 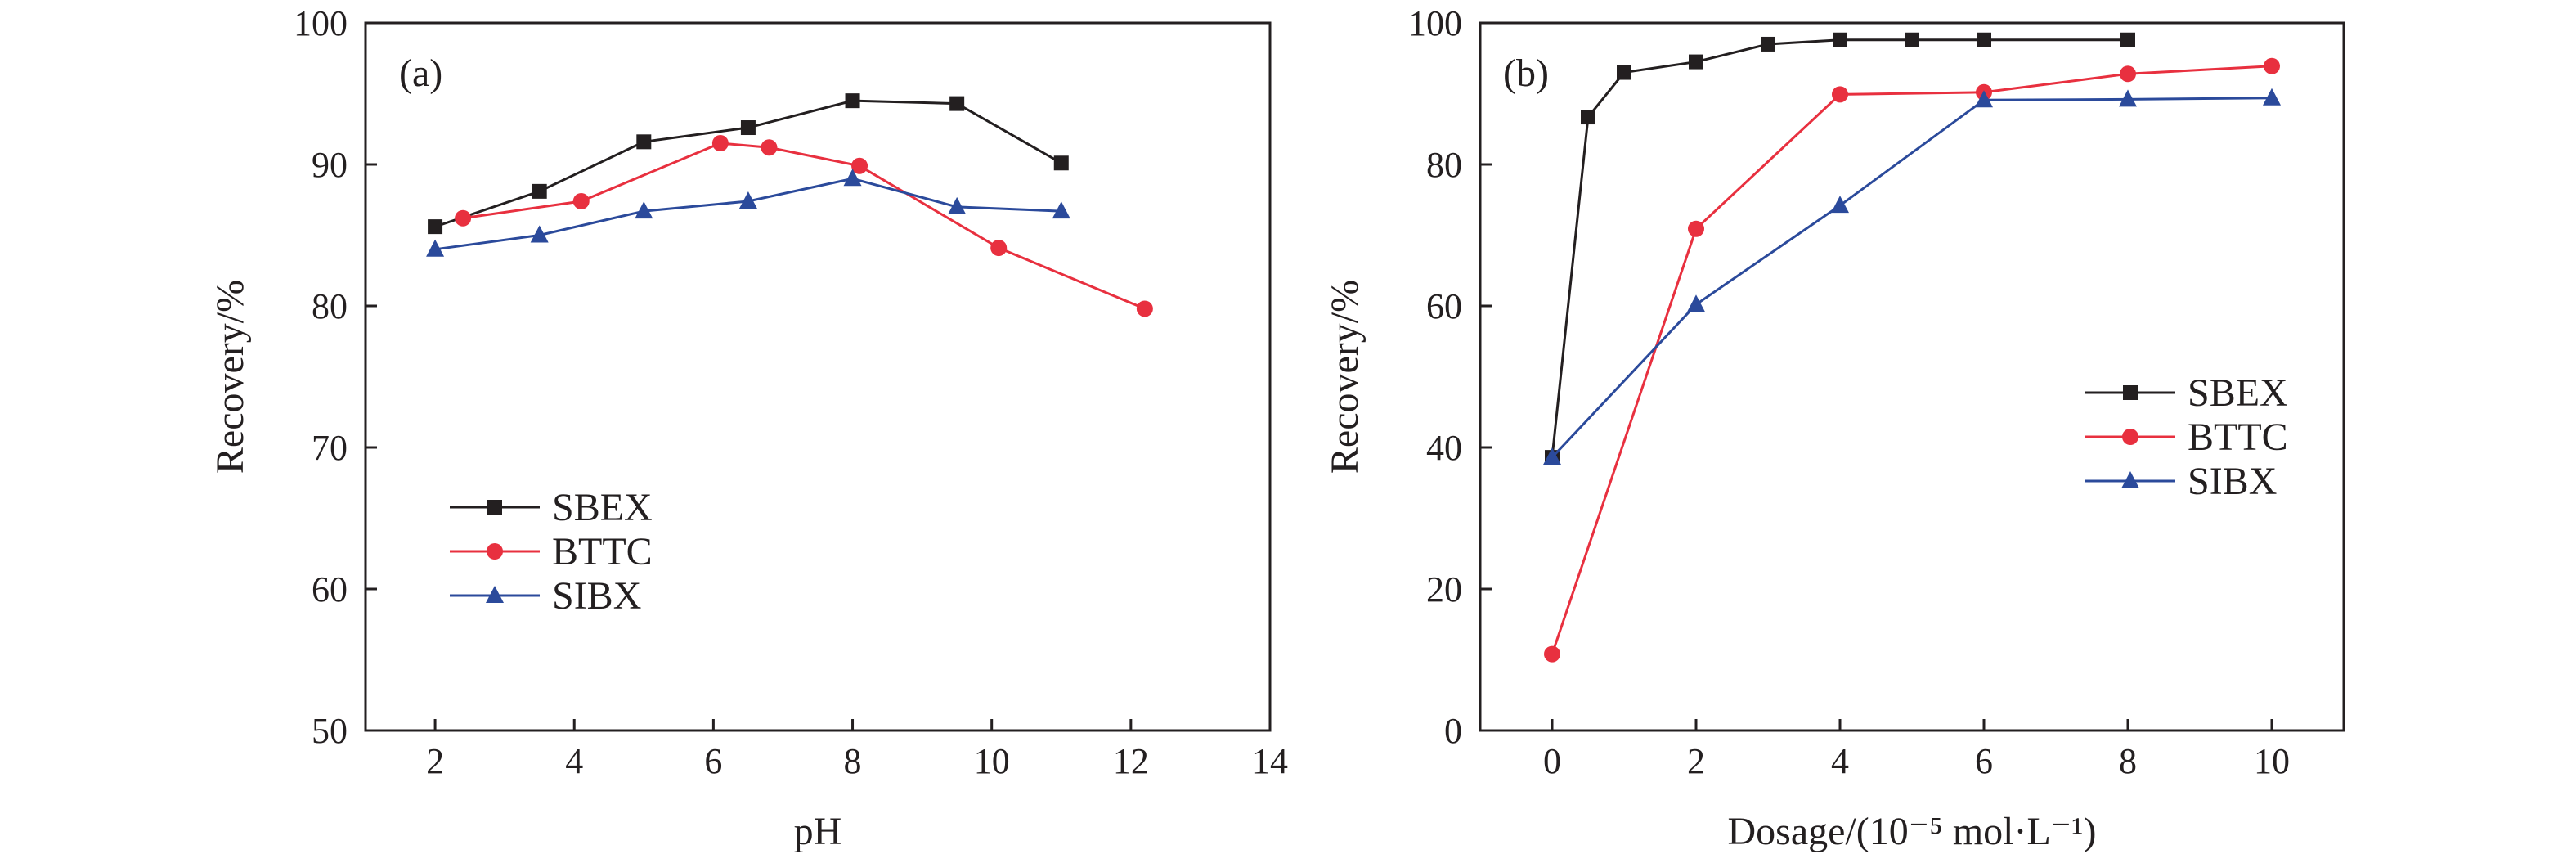 What do you see at coordinates (748, 164) in the screenshot?
I see `series-sbex` at bounding box center [748, 164].